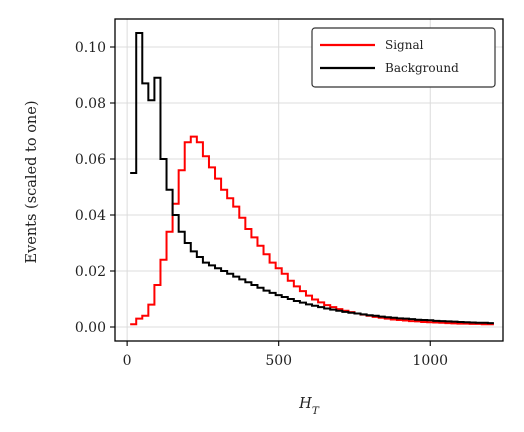  I want to click on x-tick-label: 1000, so click(430, 361).